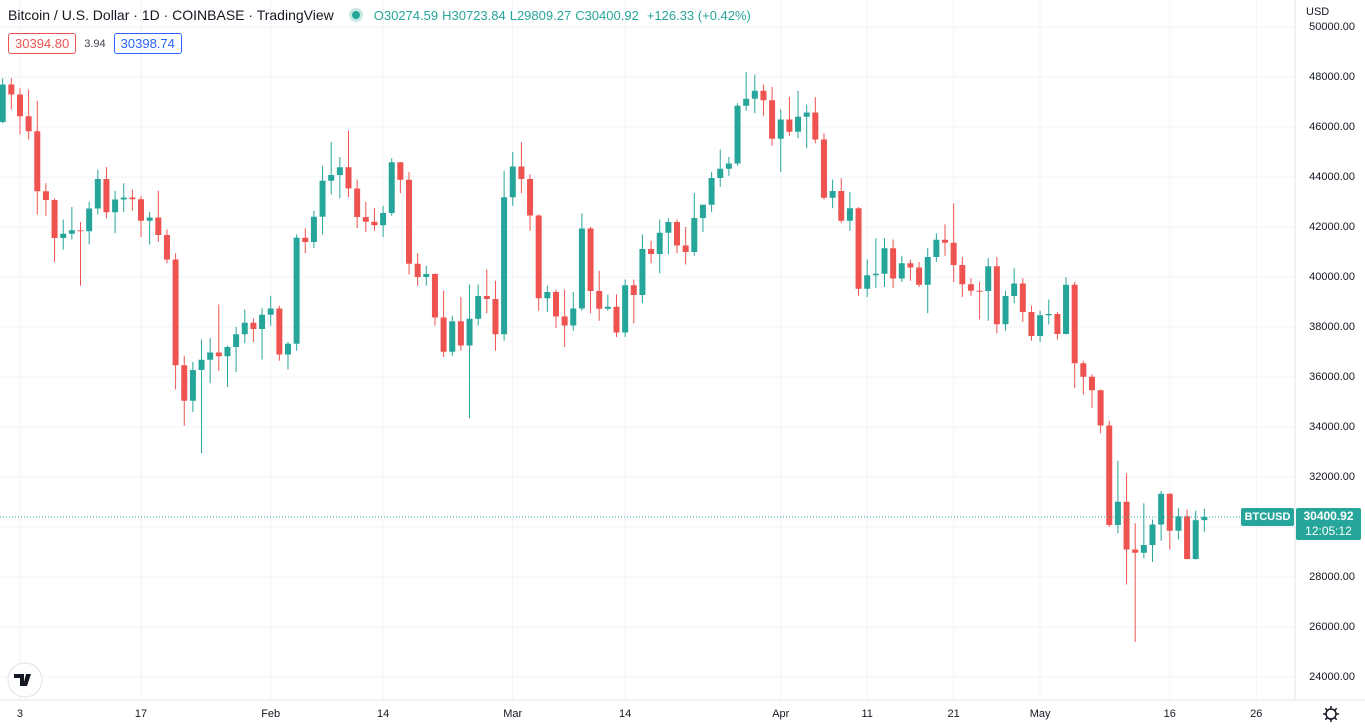 This screenshot has height=728, width=1365. I want to click on y-tick-label: 40000.00, so click(1332, 277).